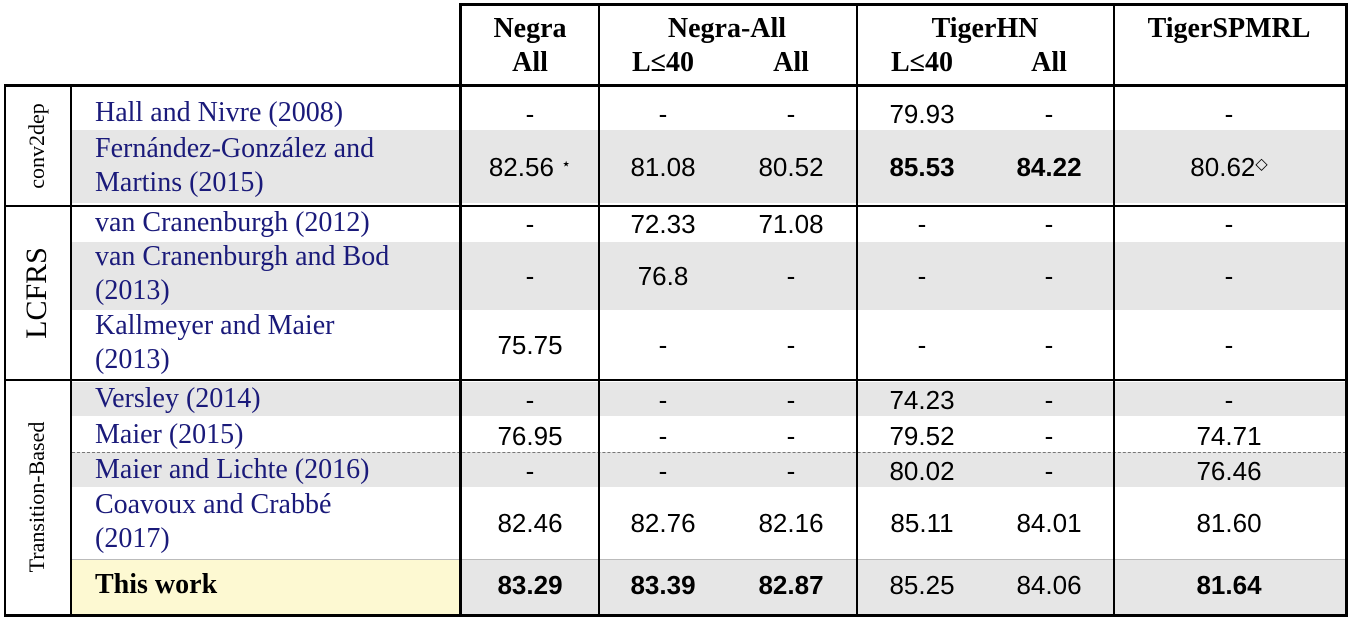 This screenshot has width=1352, height=620. I want to click on value-cell-best: 84.22, so click(1049, 167).